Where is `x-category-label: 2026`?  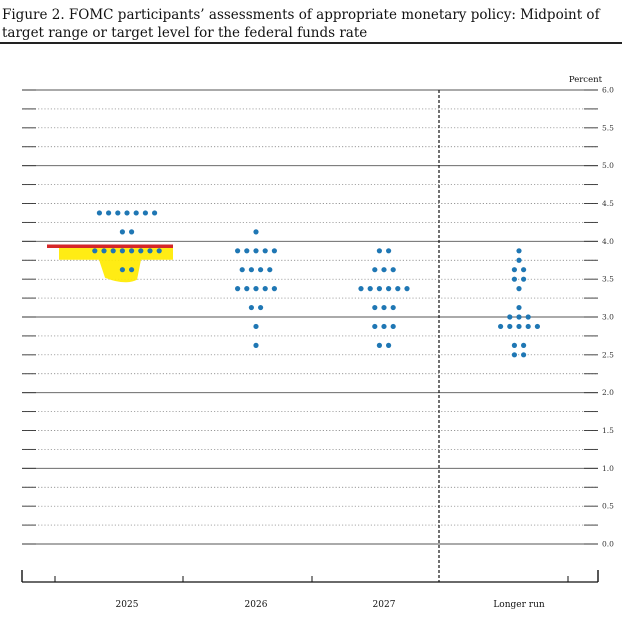 x-category-label: 2026 is located at coordinates (256, 605).